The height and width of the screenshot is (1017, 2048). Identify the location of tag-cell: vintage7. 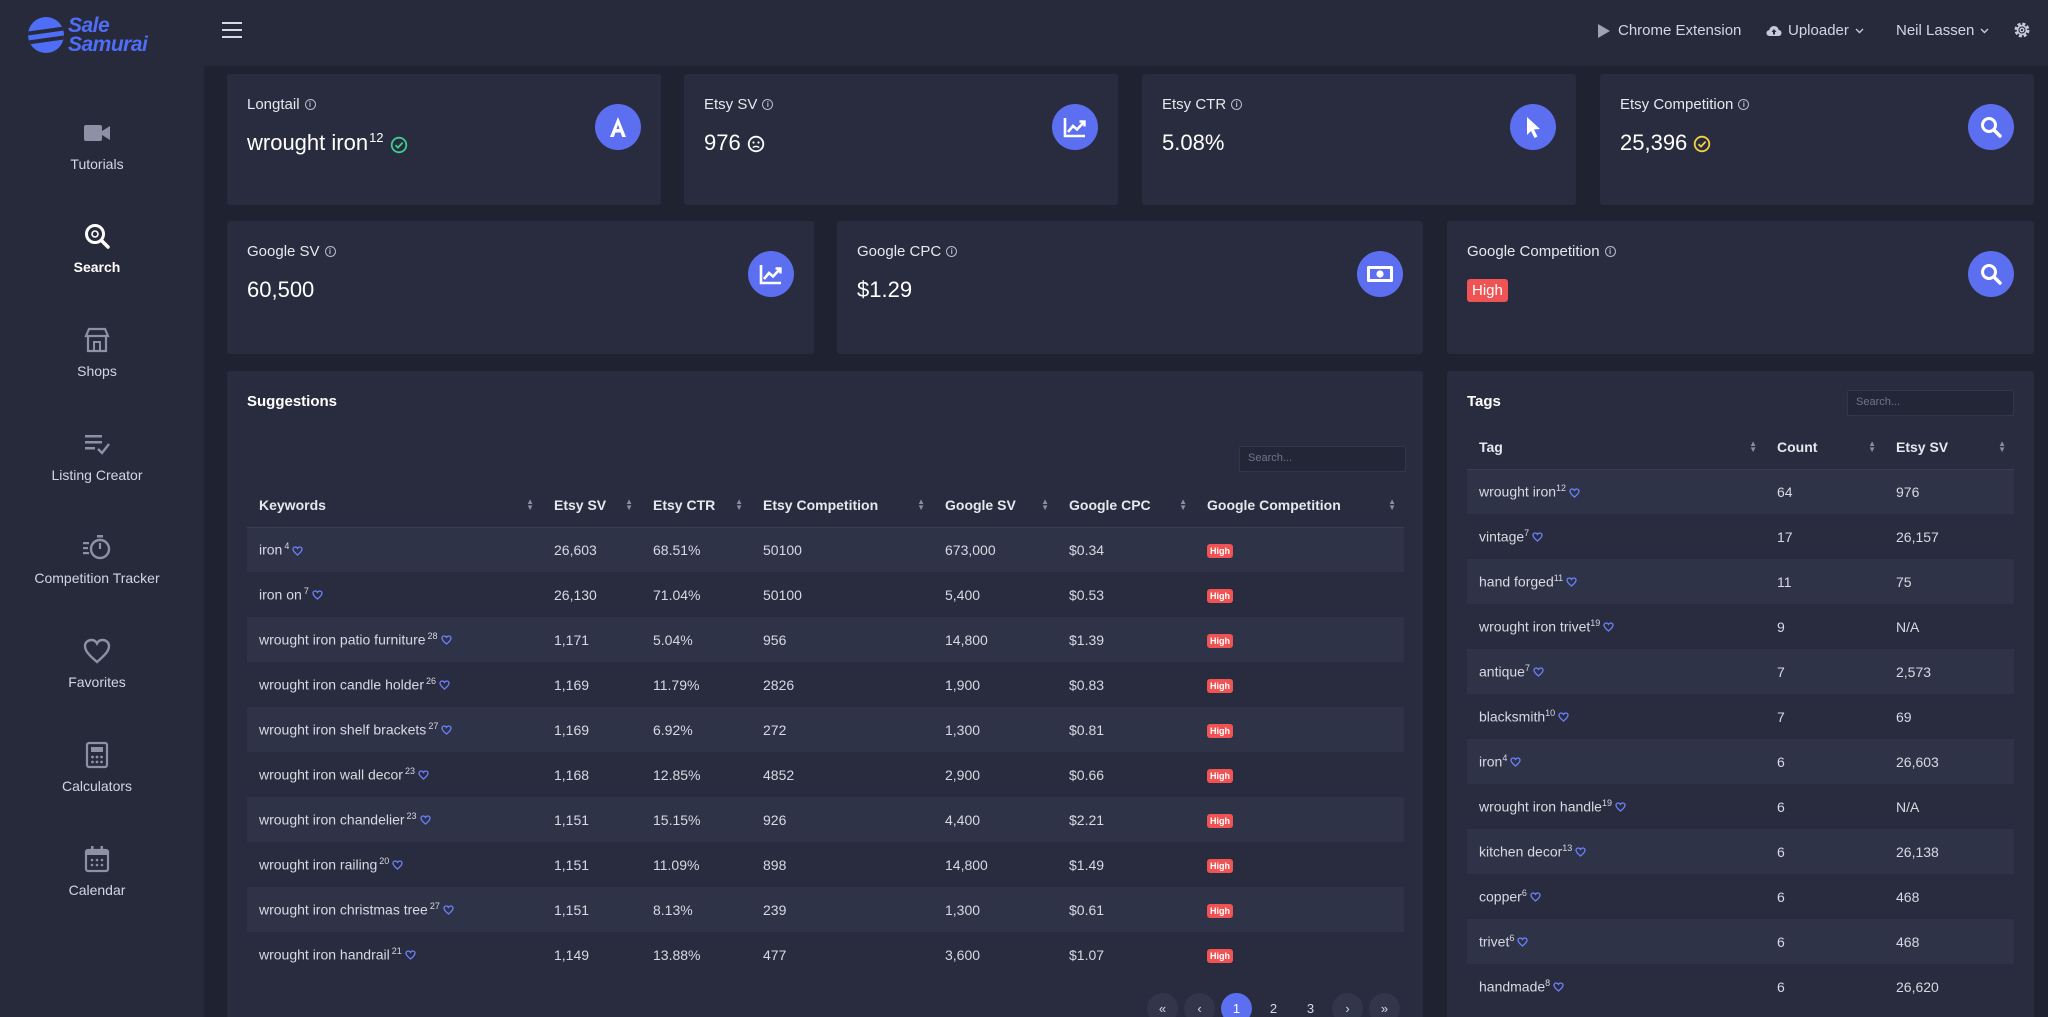
(1616, 536).